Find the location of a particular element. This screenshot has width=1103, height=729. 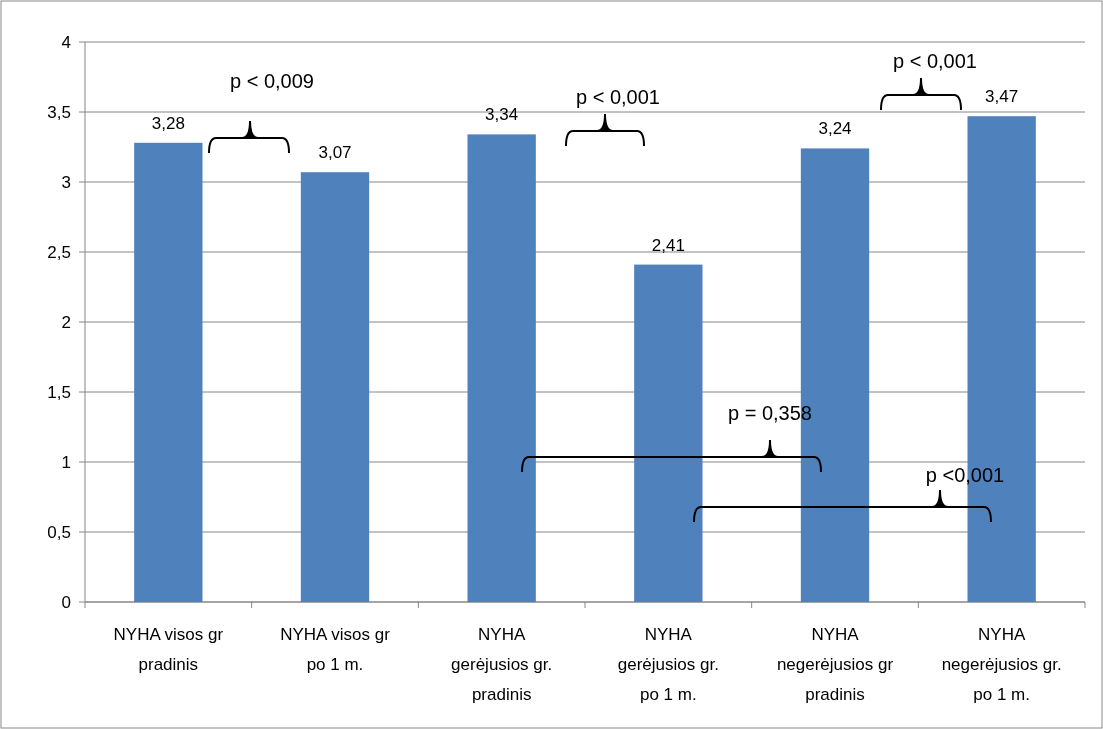

y-tick-label: 0 is located at coordinates (66, 602).